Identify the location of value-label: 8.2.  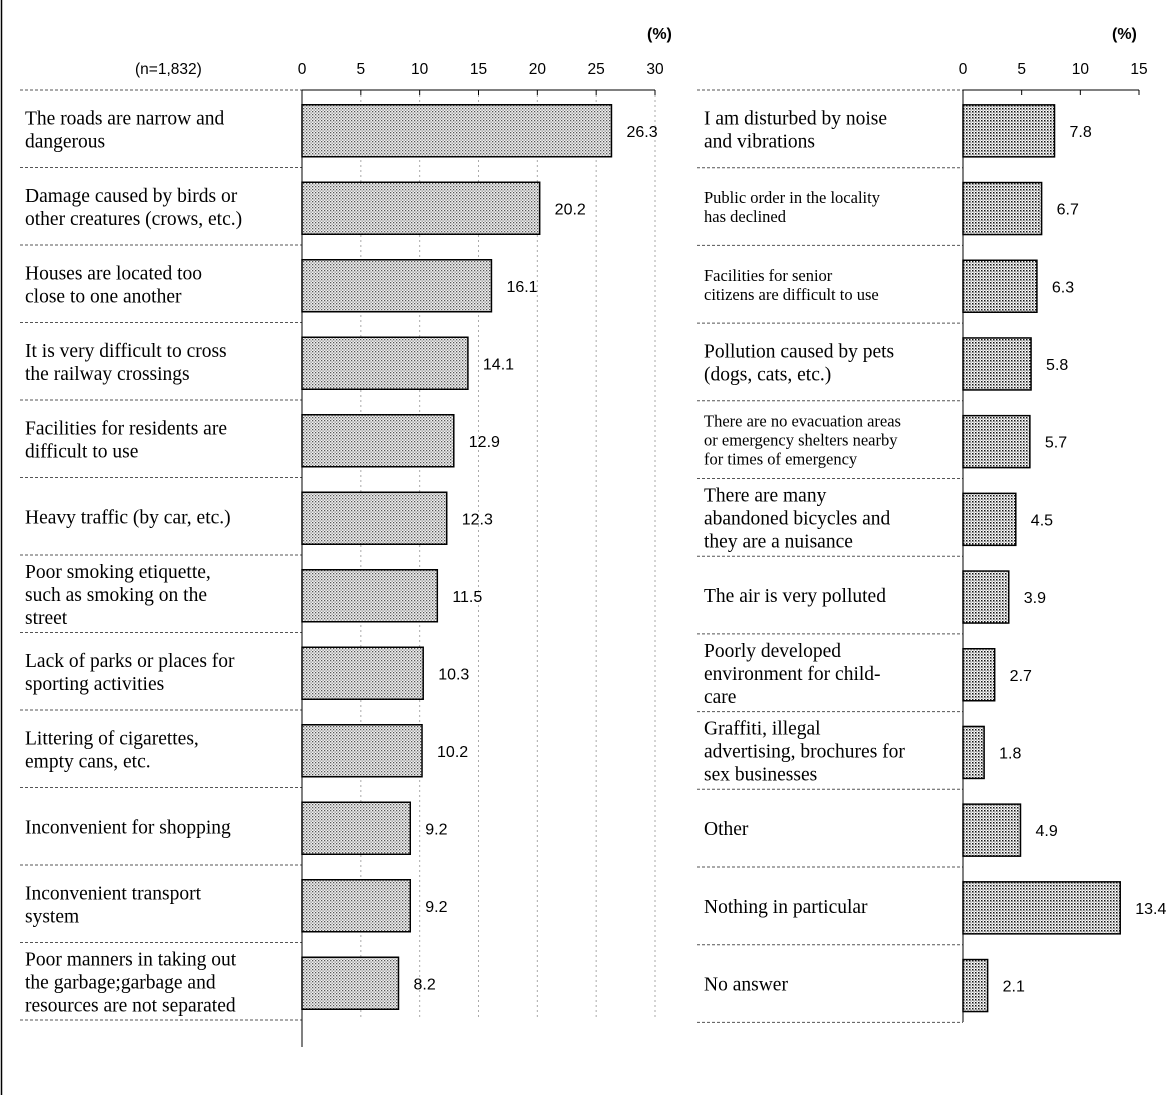
(424, 984).